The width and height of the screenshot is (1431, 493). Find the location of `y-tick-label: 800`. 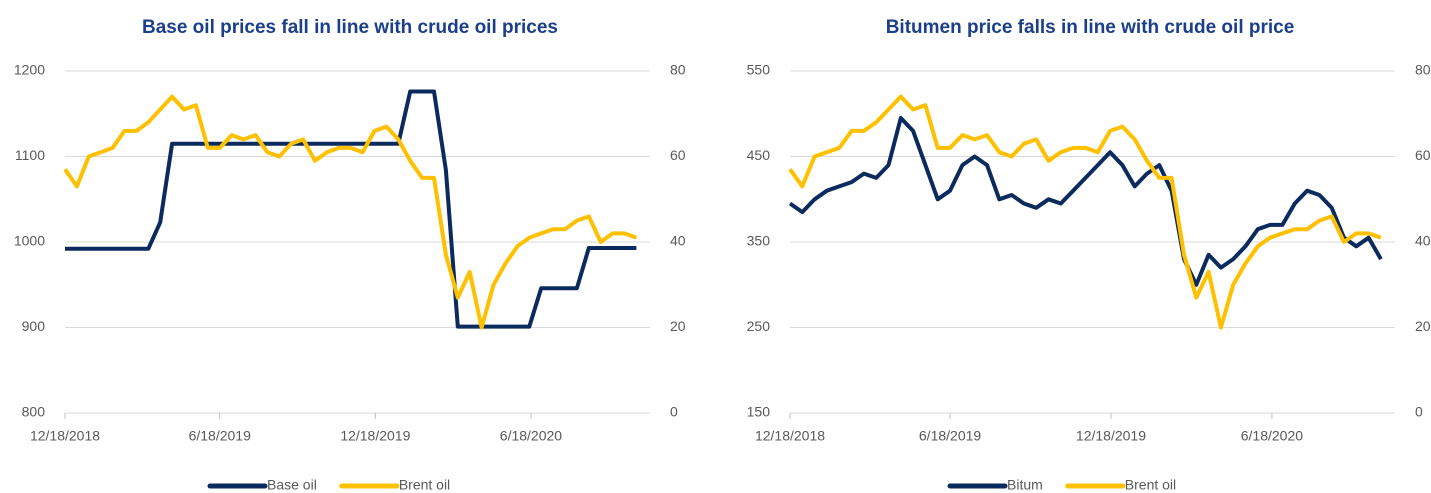

y-tick-label: 800 is located at coordinates (34, 412).